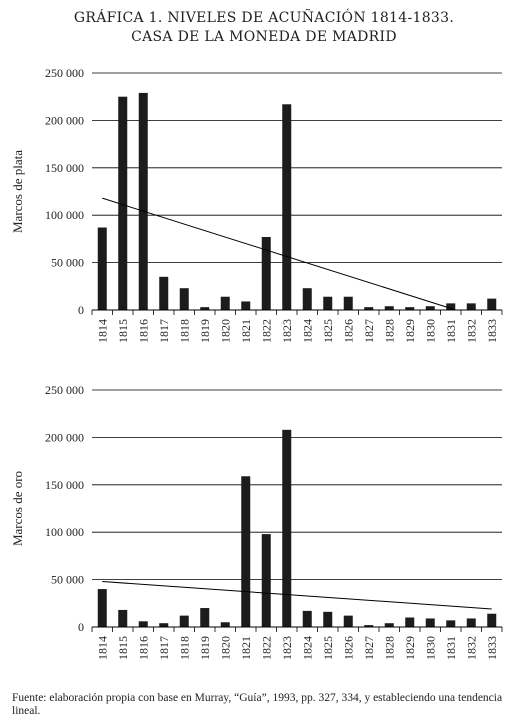 The width and height of the screenshot is (528, 722). Describe the element at coordinates (102, 648) in the screenshot. I see `chart-2-x-tick-label: 1814` at that location.